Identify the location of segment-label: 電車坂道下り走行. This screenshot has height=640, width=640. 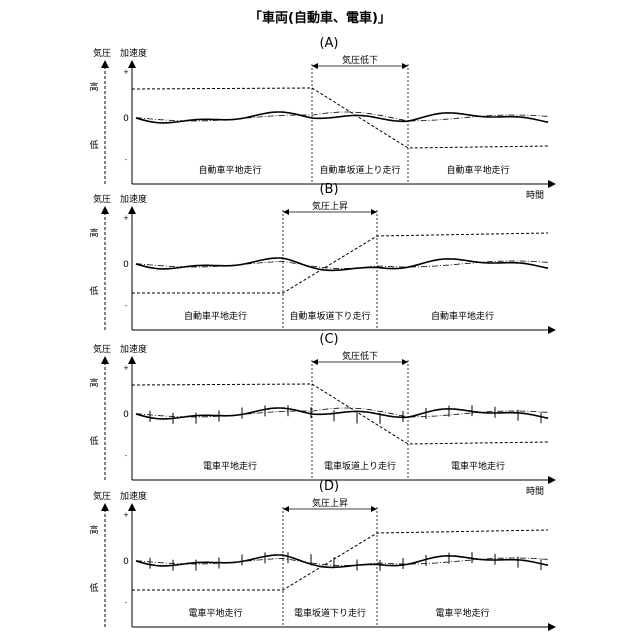
(330, 613).